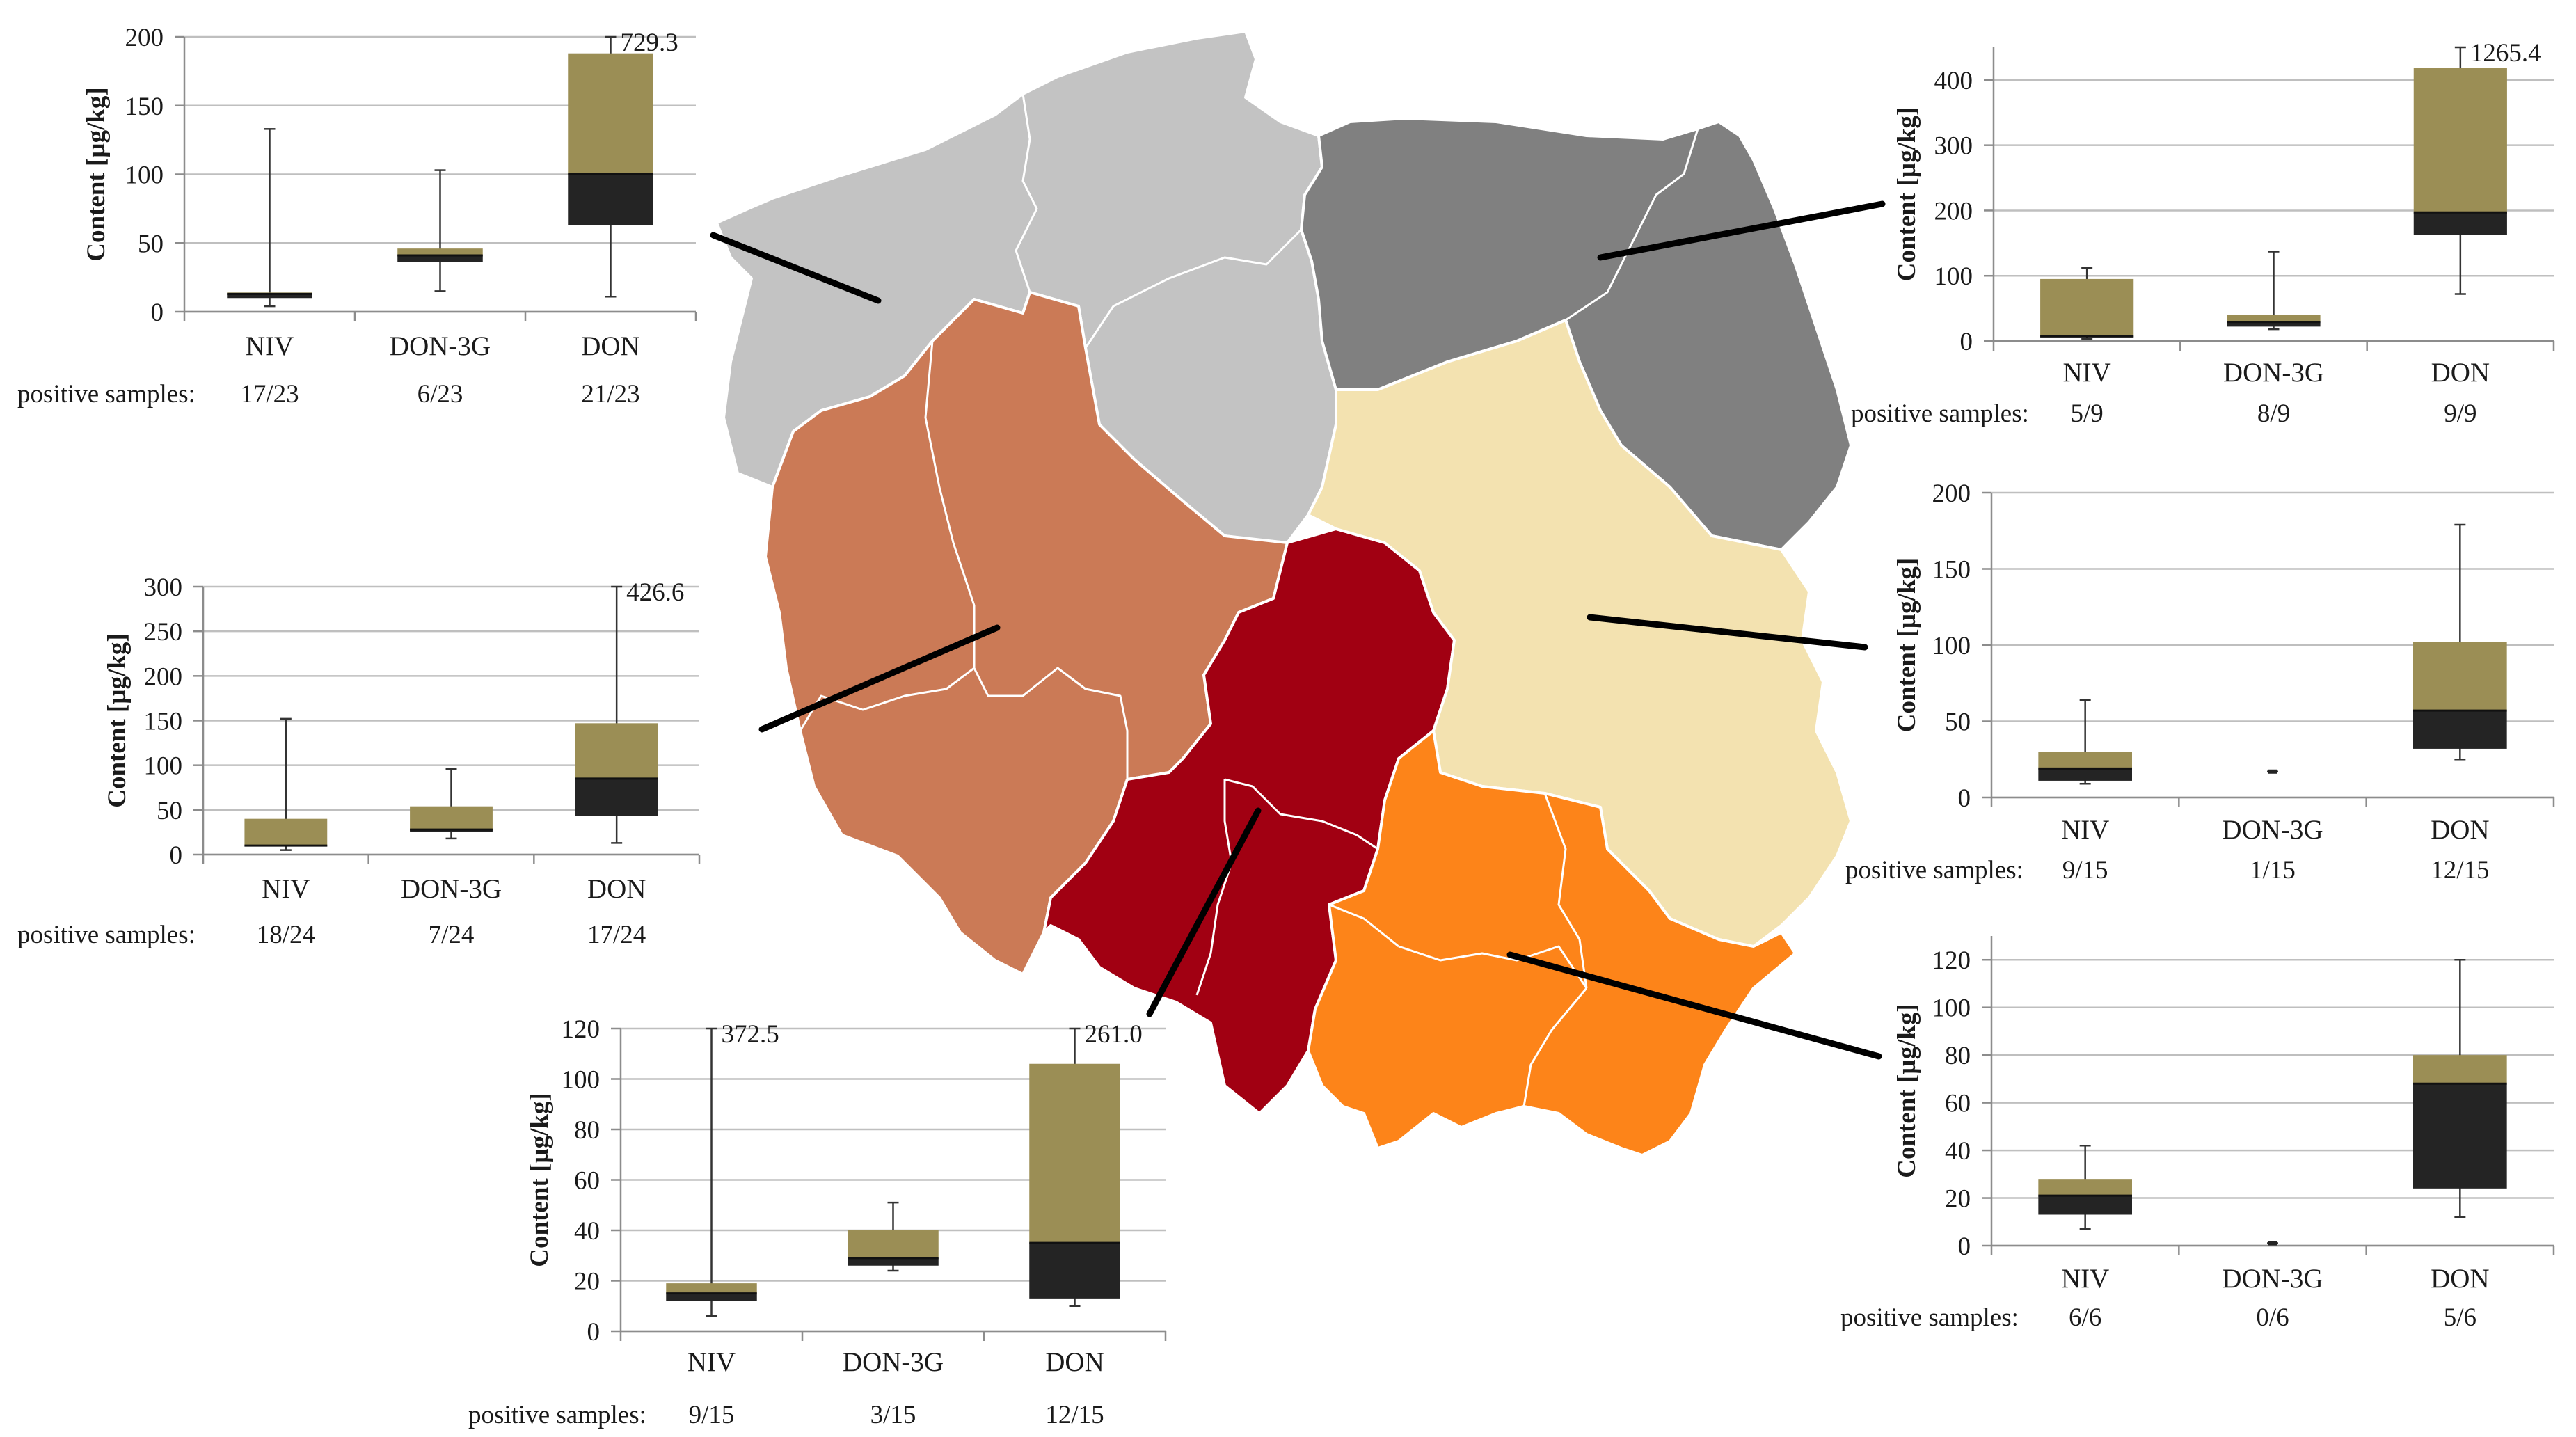 This screenshot has width=2576, height=1437. What do you see at coordinates (286, 935) in the screenshot?
I see `positive-samples-value: 18/24` at bounding box center [286, 935].